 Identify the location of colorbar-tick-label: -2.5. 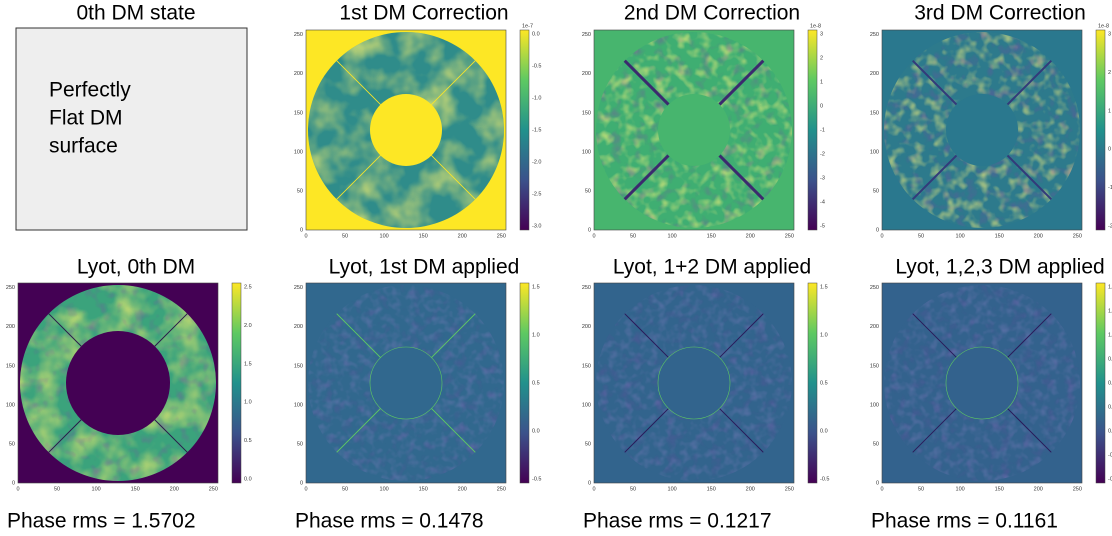
(536, 194).